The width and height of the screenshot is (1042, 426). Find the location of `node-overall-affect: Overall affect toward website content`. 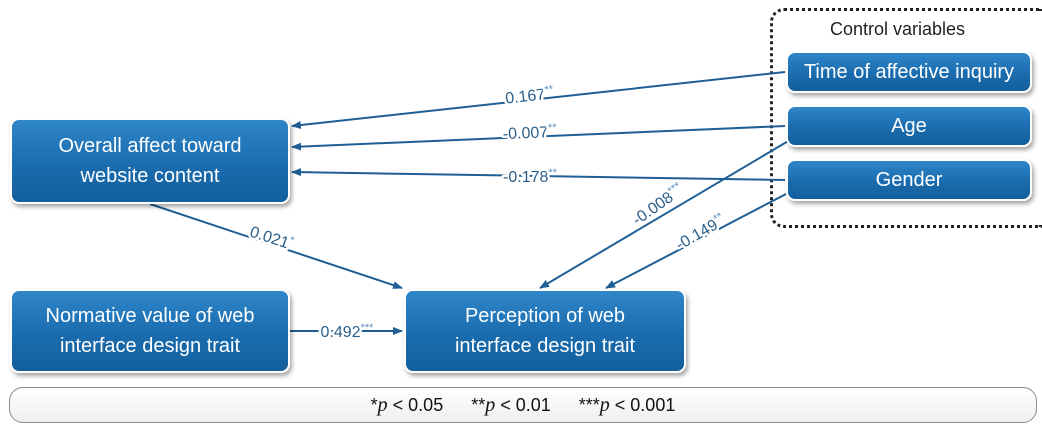

node-overall-affect: Overall affect toward website content is located at coordinates (150, 161).